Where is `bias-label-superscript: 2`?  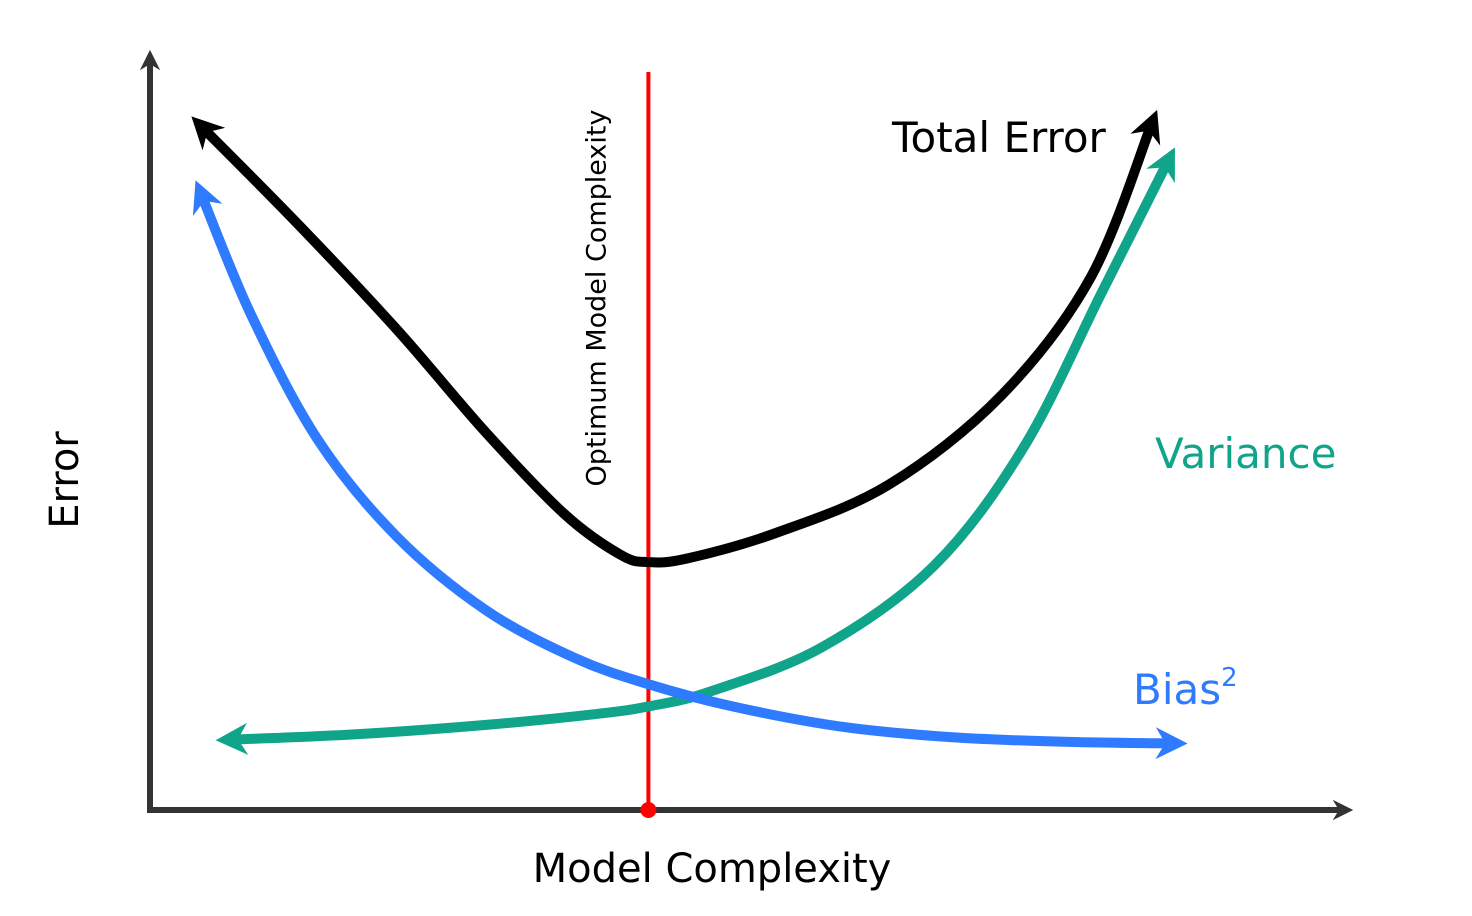 bias-label-superscript: 2 is located at coordinates (1229, 678).